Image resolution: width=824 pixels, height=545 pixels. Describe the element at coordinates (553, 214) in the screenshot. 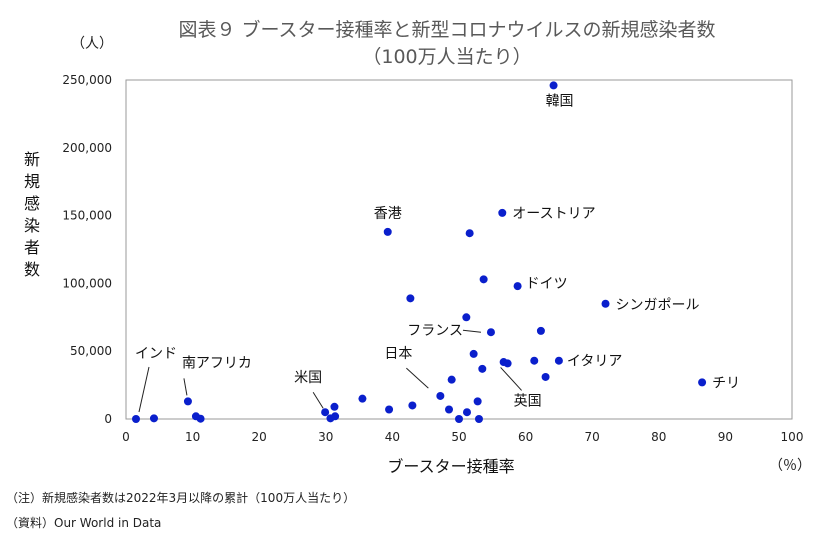

I see `point-label: オーストリア` at that location.